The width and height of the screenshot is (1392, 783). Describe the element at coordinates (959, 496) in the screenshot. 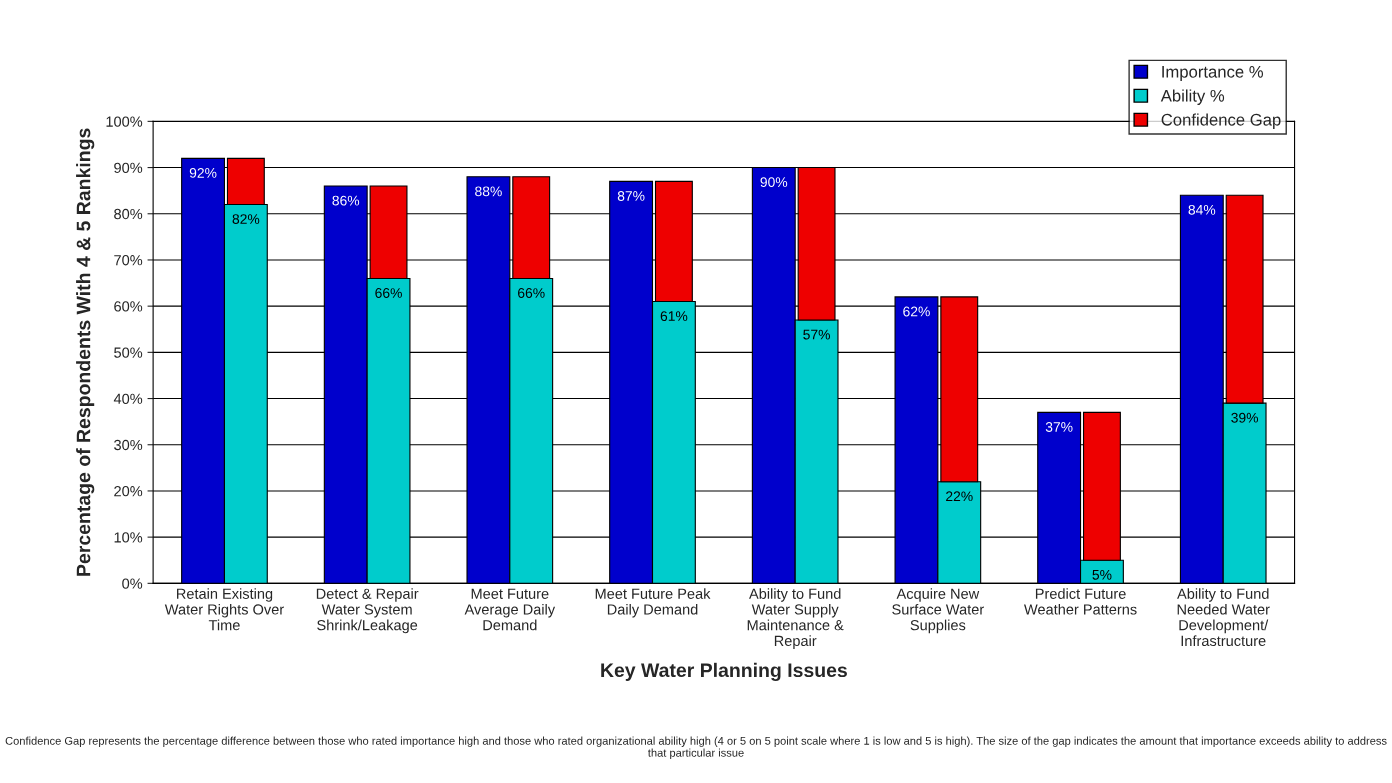

I see `data-label: 22%` at that location.